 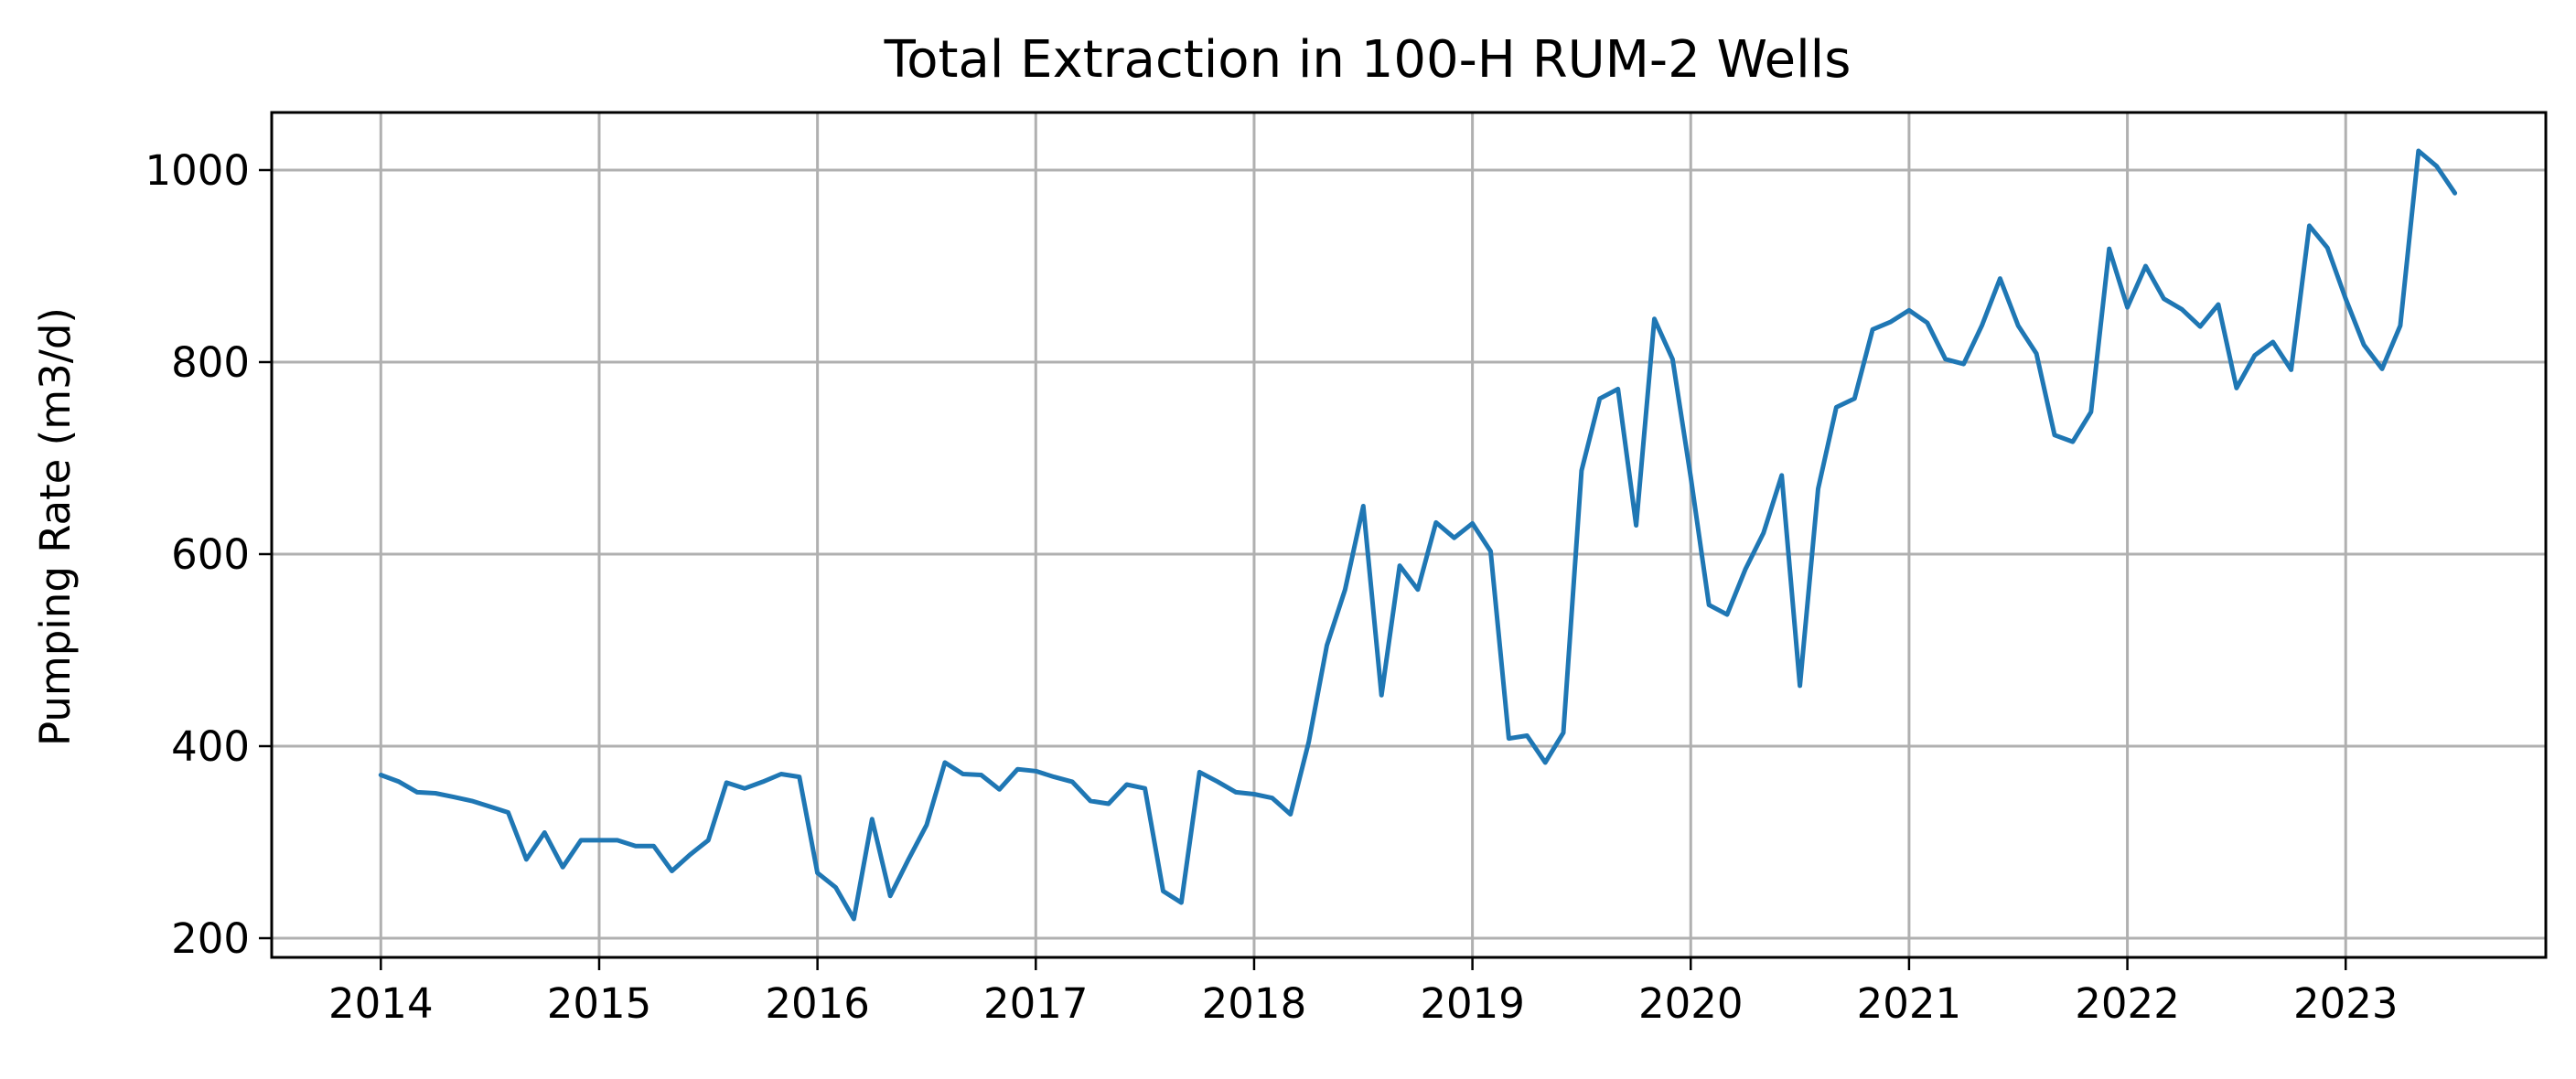 I want to click on x-tick-label: 2022, so click(x=2127, y=1004).